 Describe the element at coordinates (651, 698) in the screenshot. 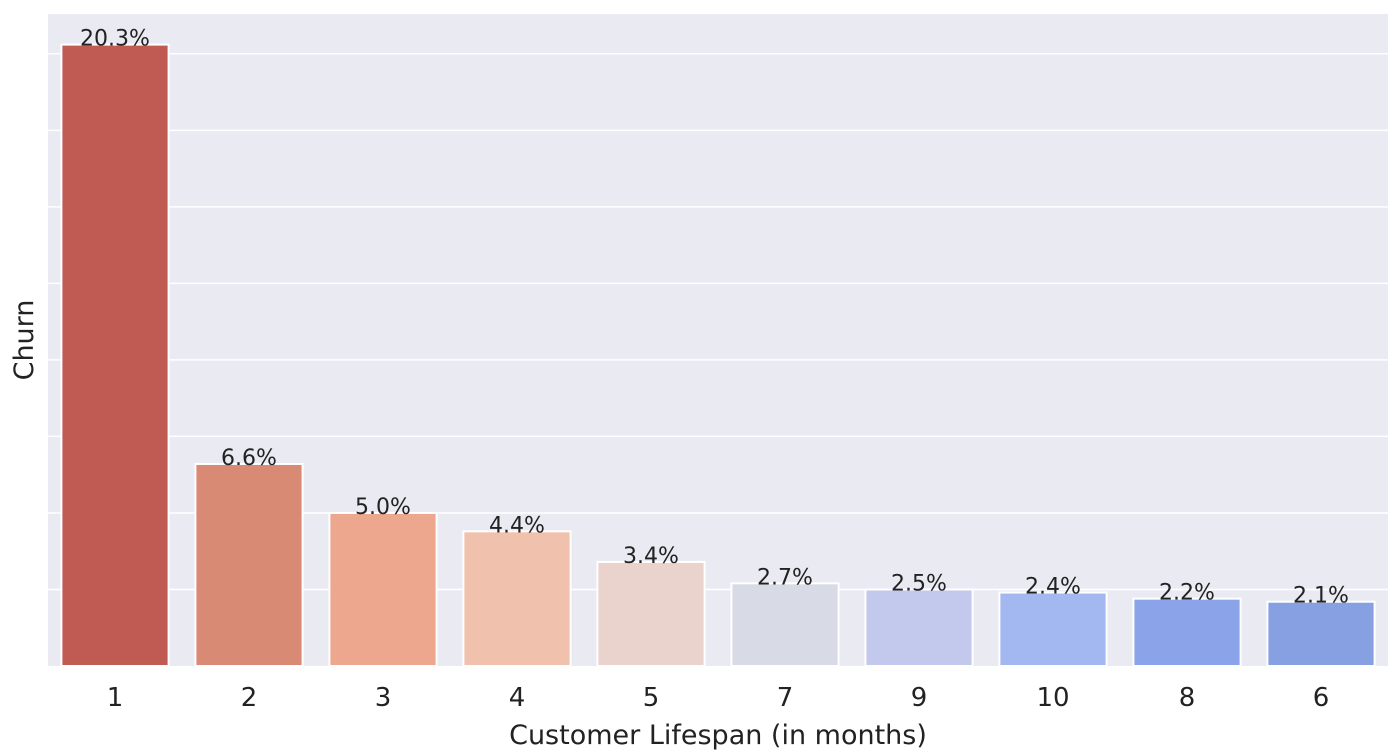

I see `x-tick-label: 5` at that location.